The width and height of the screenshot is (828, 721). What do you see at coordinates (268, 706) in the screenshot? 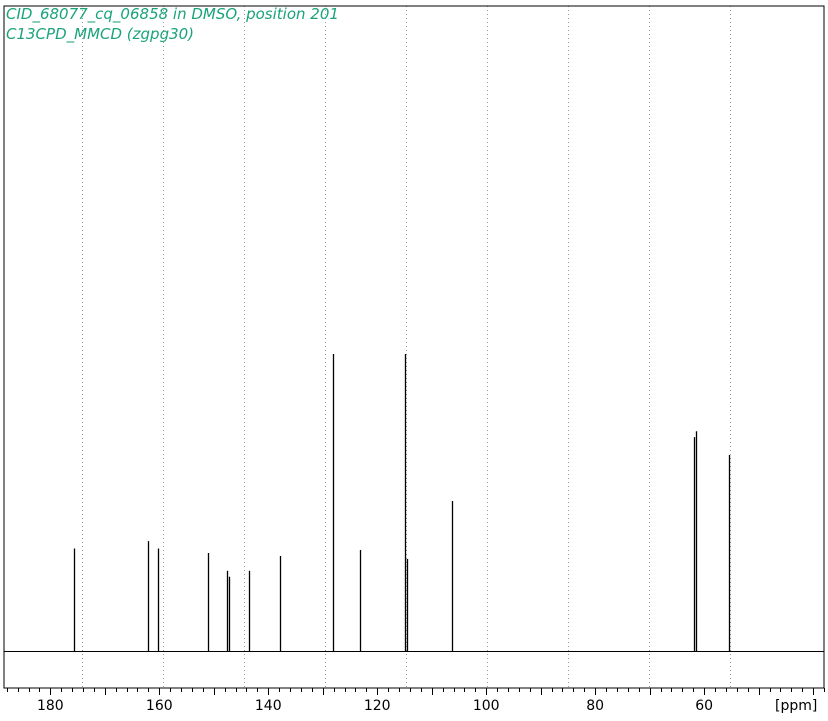
I see `x-tick-label: 140` at bounding box center [268, 706].